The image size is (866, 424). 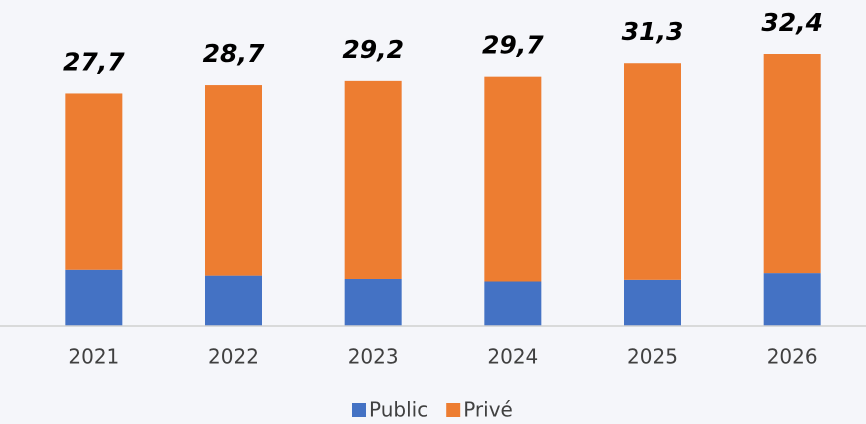 I want to click on total-label: 29,2, so click(x=373, y=49).